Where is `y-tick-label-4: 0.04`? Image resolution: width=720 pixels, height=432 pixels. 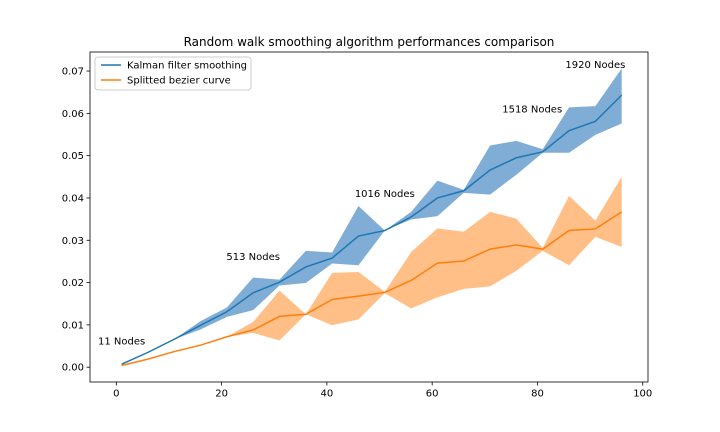
y-tick-label-4: 0.04 is located at coordinates (73, 198).